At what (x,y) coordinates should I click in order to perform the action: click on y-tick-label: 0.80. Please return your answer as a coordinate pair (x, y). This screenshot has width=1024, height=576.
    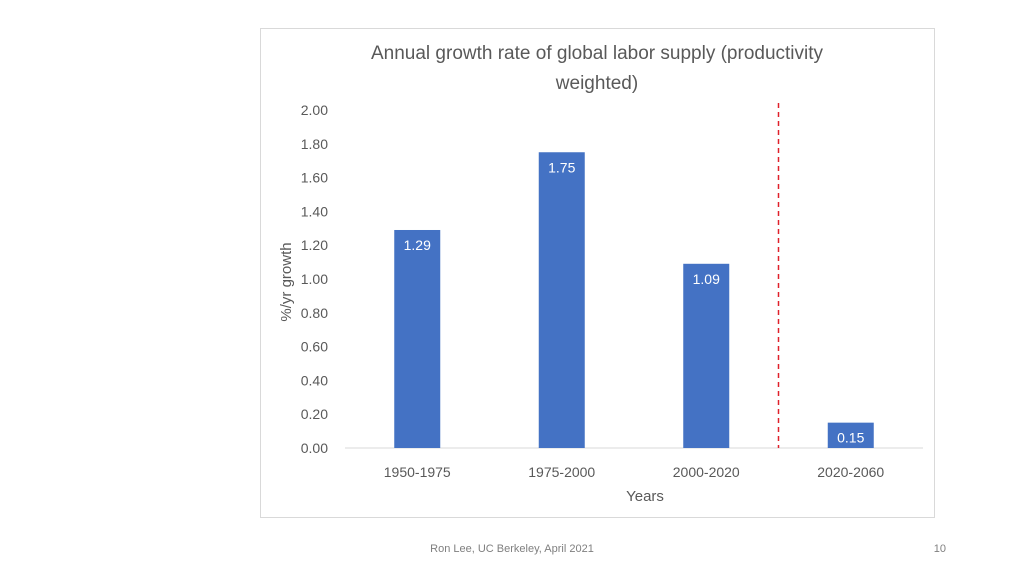
    Looking at the image, I should click on (314, 313).